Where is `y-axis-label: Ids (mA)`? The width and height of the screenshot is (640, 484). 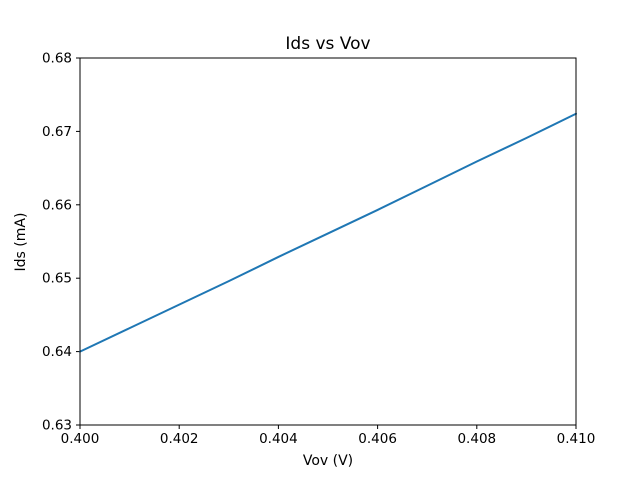 y-axis-label: Ids (mA) is located at coordinates (21, 242).